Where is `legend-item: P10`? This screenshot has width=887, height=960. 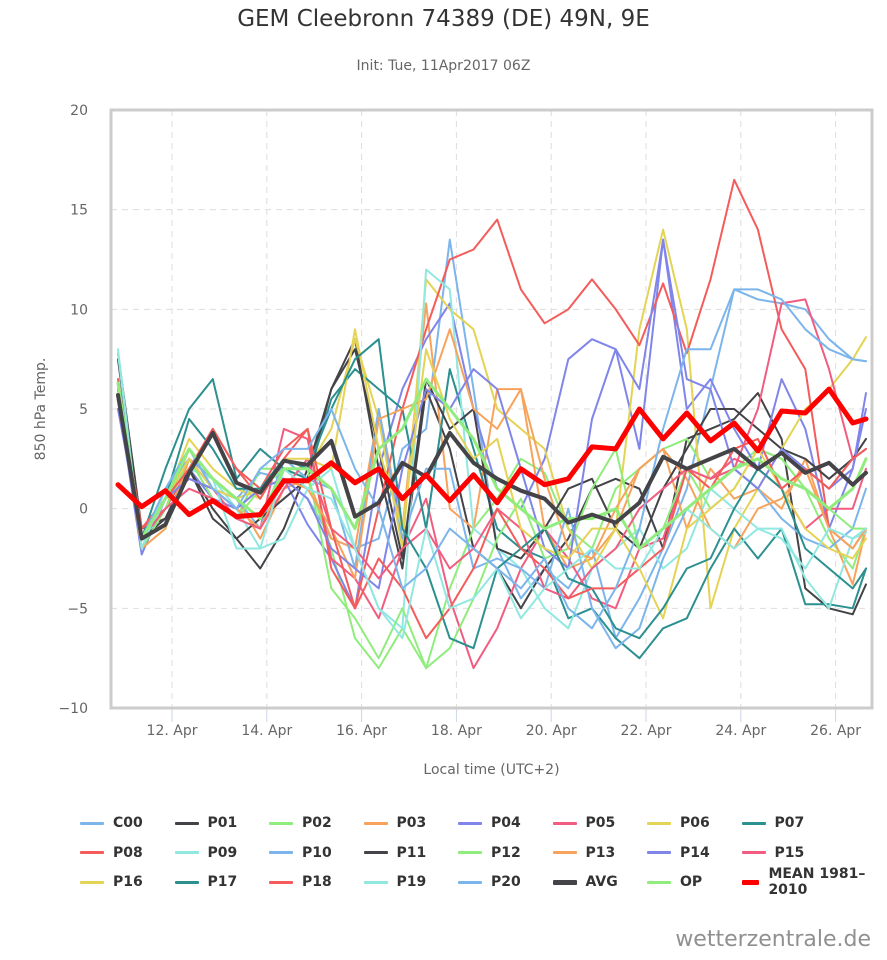 legend-item: P10 is located at coordinates (300, 853).